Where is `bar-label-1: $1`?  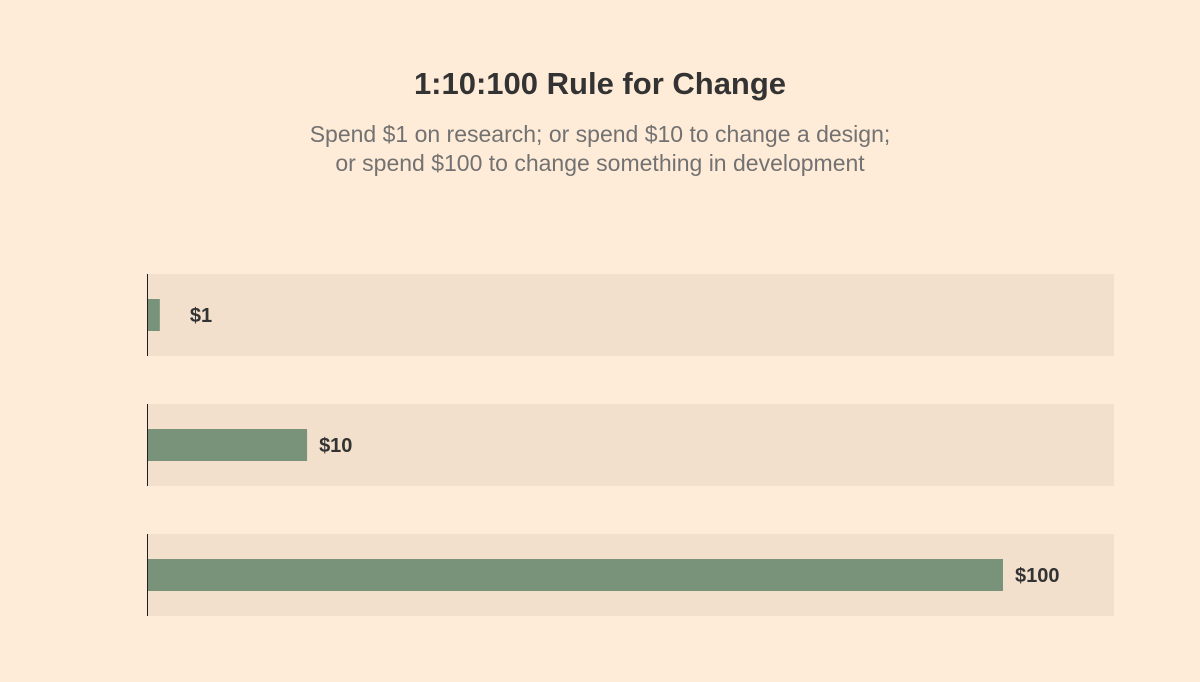 bar-label-1: $1 is located at coordinates (201, 316).